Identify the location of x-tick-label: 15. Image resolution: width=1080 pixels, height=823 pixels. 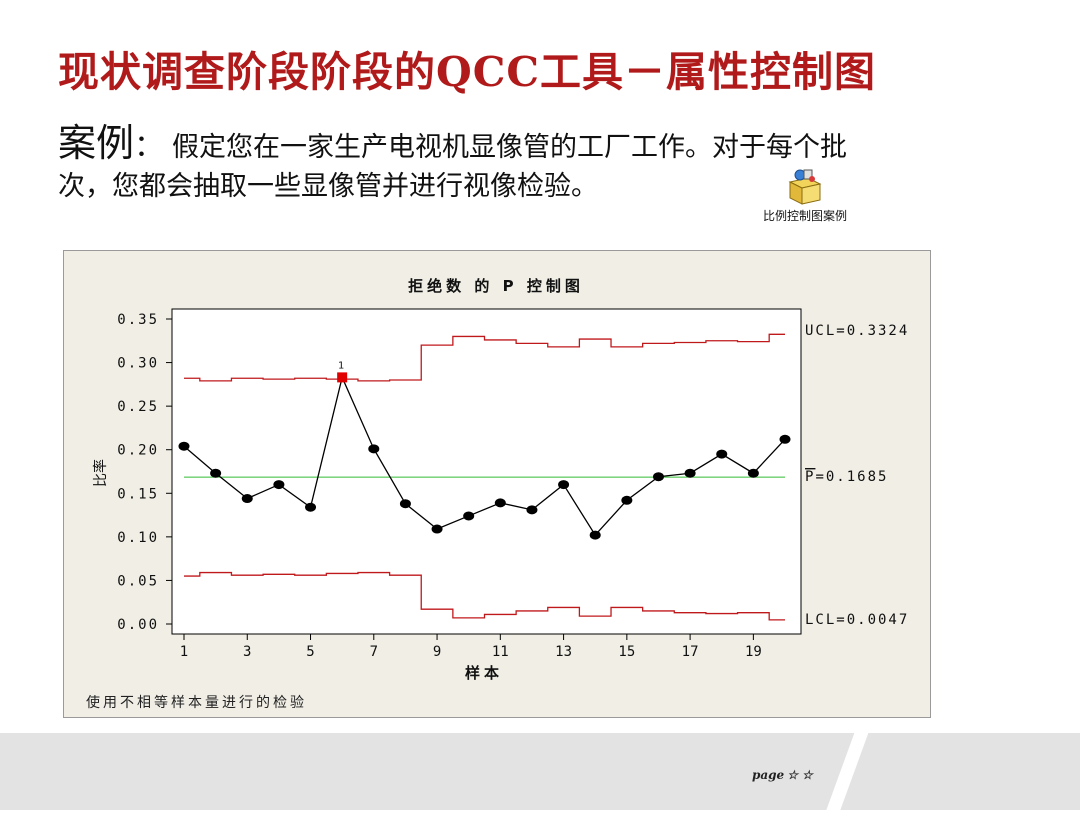
(626, 652).